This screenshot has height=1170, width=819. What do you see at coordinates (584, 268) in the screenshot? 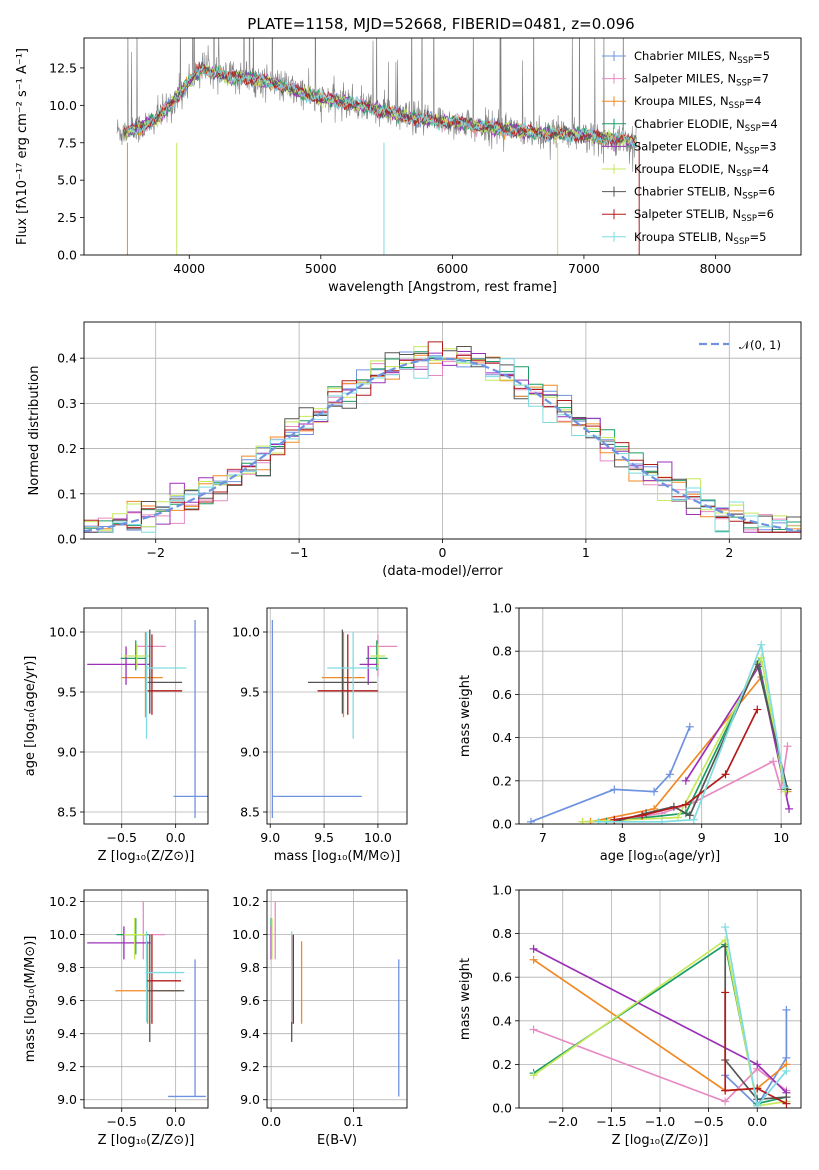
I see `x-tick-label: 7000` at bounding box center [584, 268].